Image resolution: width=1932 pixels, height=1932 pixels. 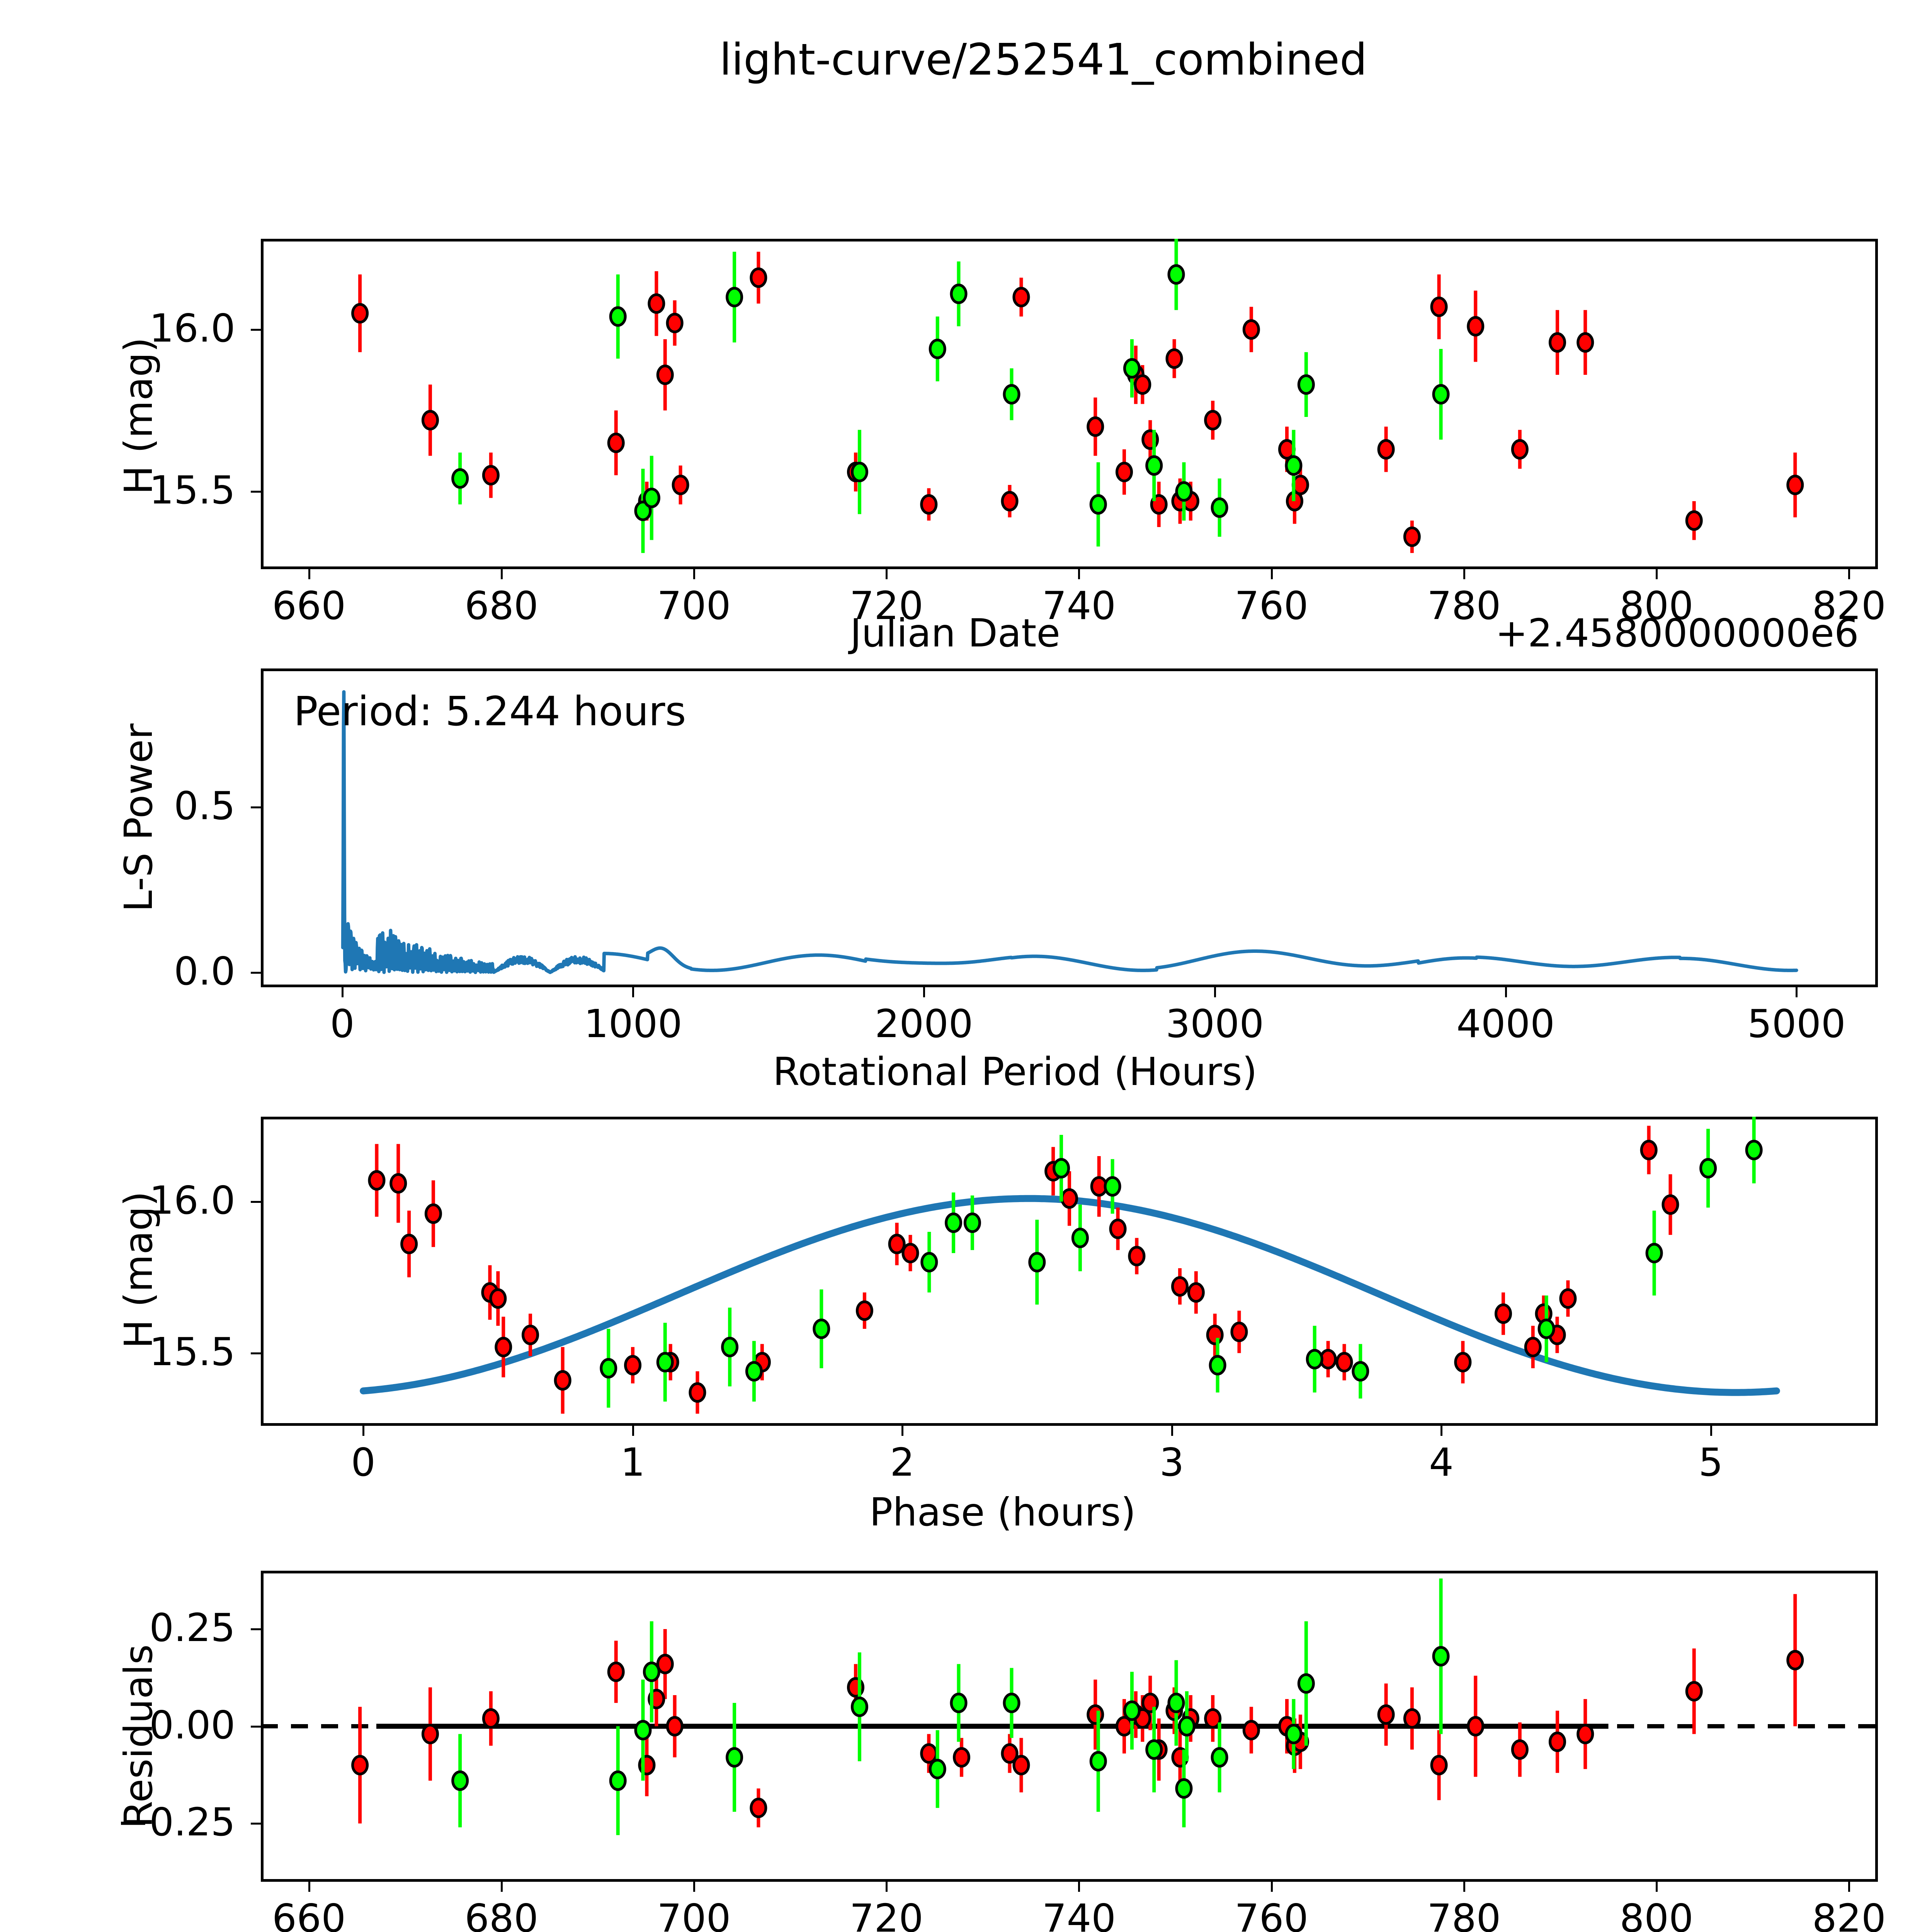 I want to click on light-curve-plot-area, so click(x=1077, y=396).